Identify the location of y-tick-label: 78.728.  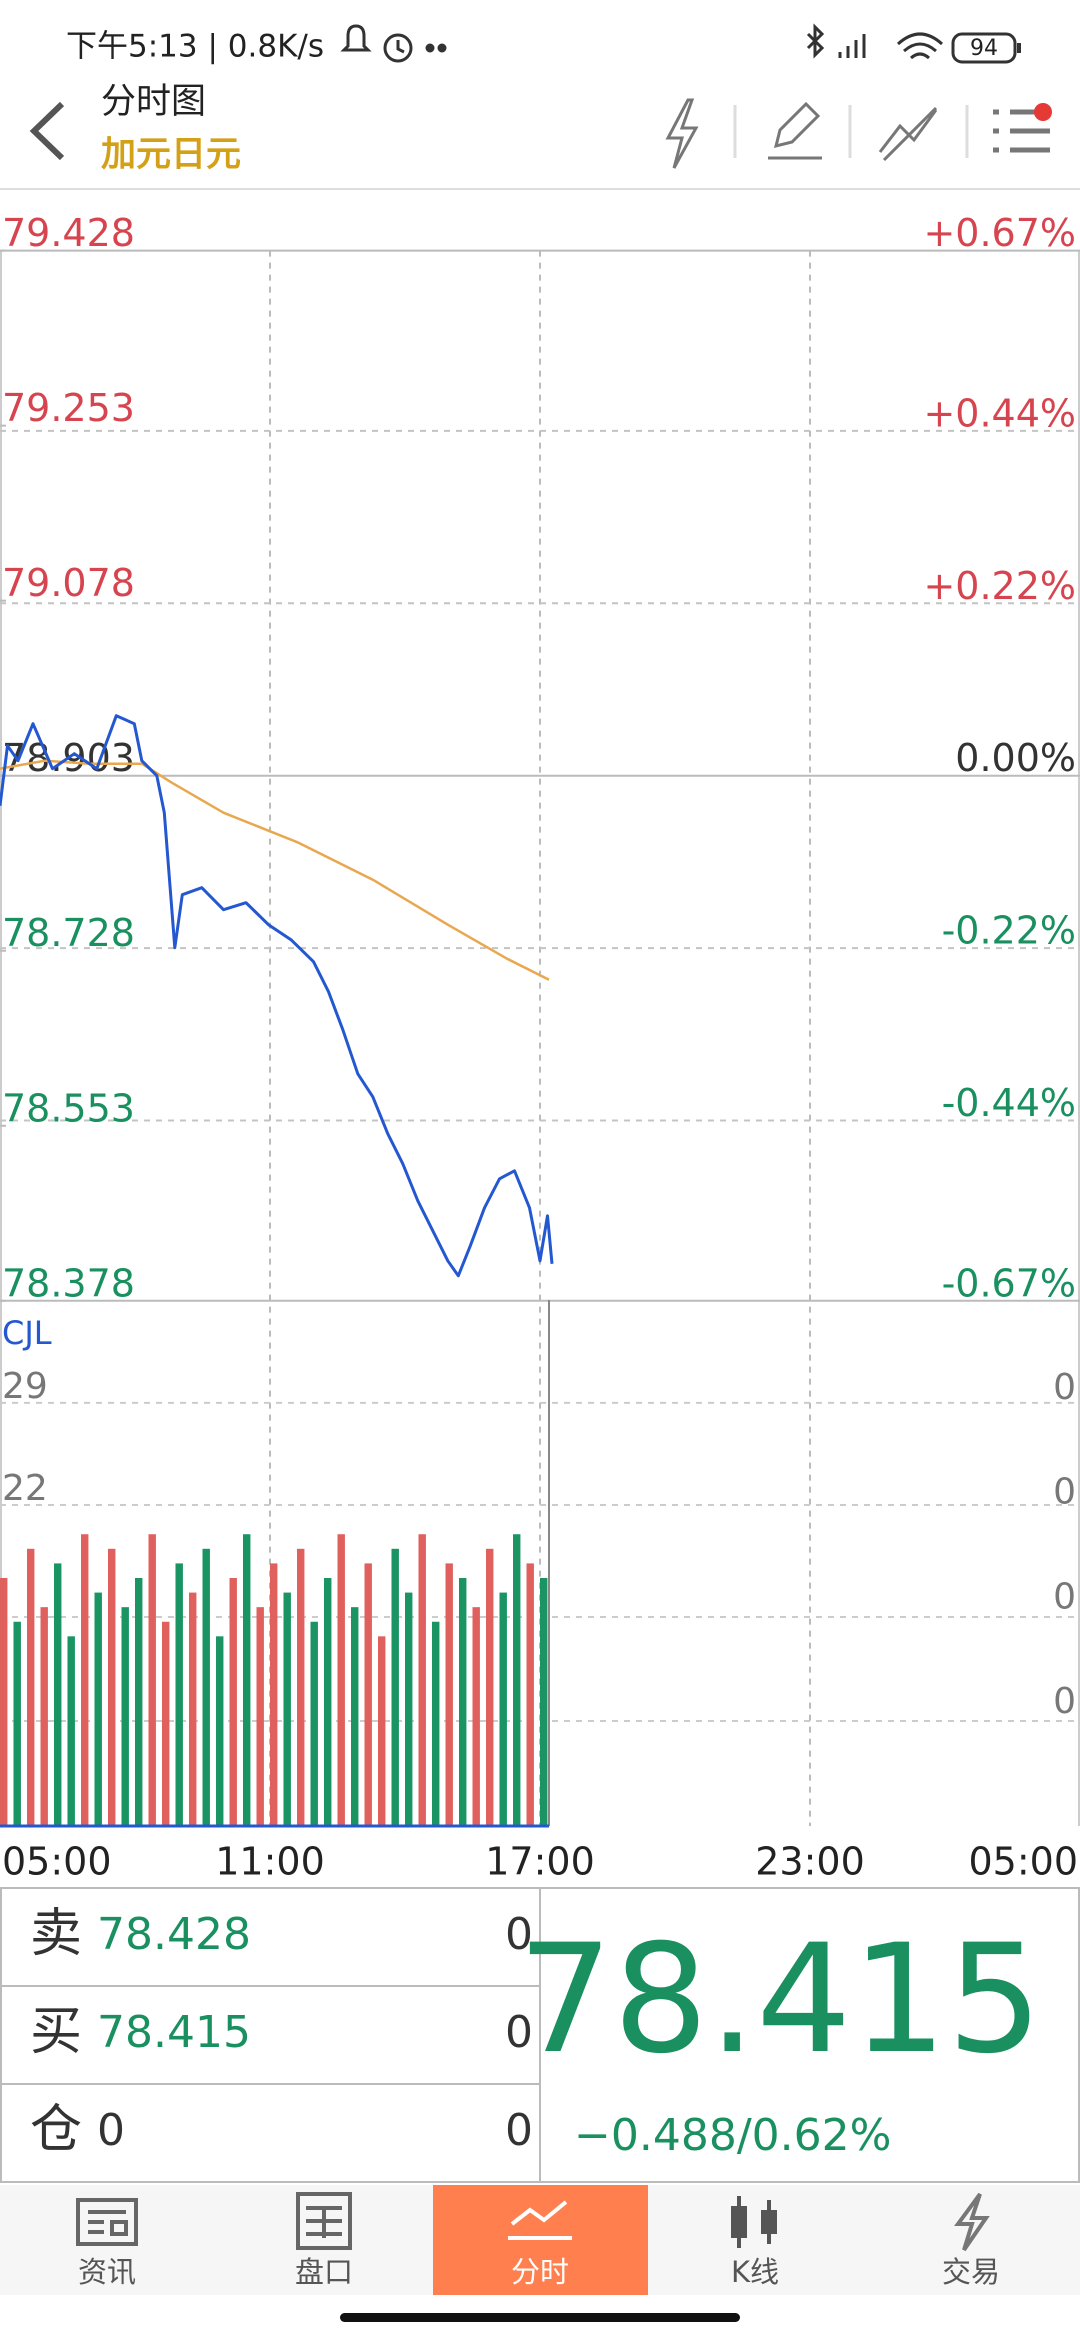
(68, 933).